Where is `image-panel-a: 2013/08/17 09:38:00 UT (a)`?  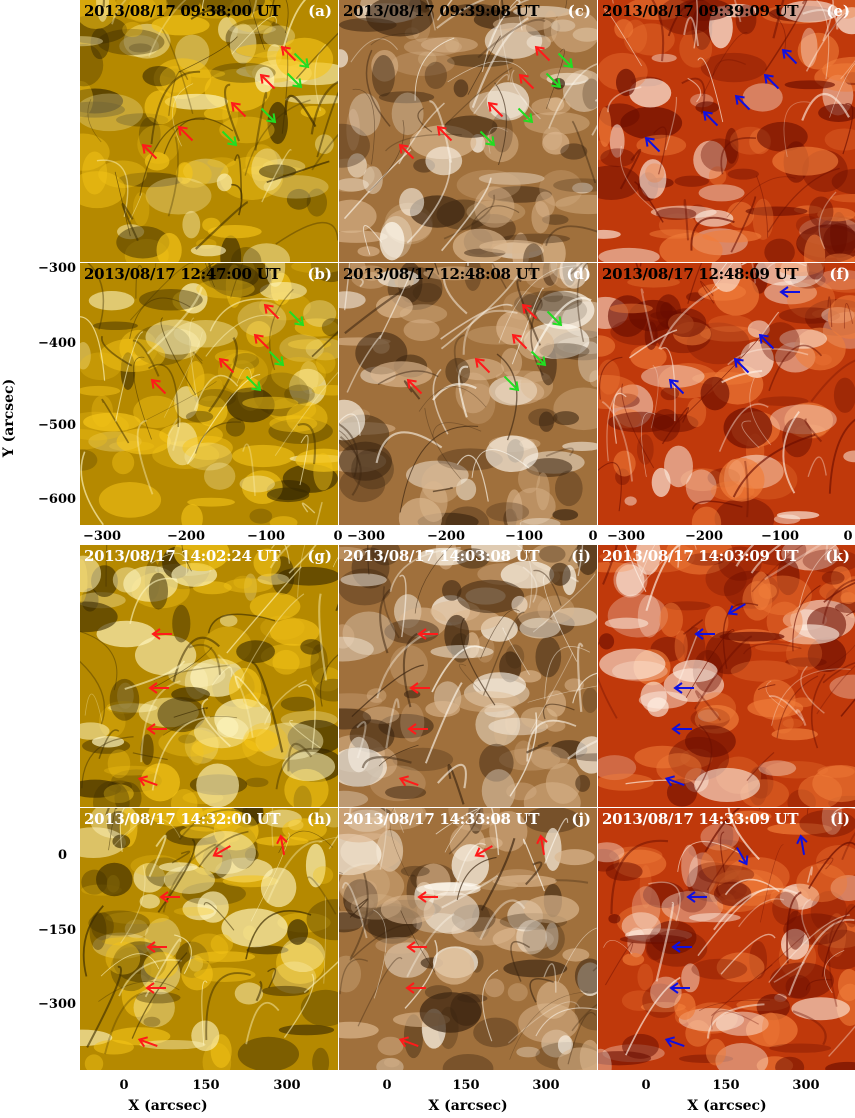
image-panel-a: 2013/08/17 09:38:00 UT (a) is located at coordinates (209, 131).